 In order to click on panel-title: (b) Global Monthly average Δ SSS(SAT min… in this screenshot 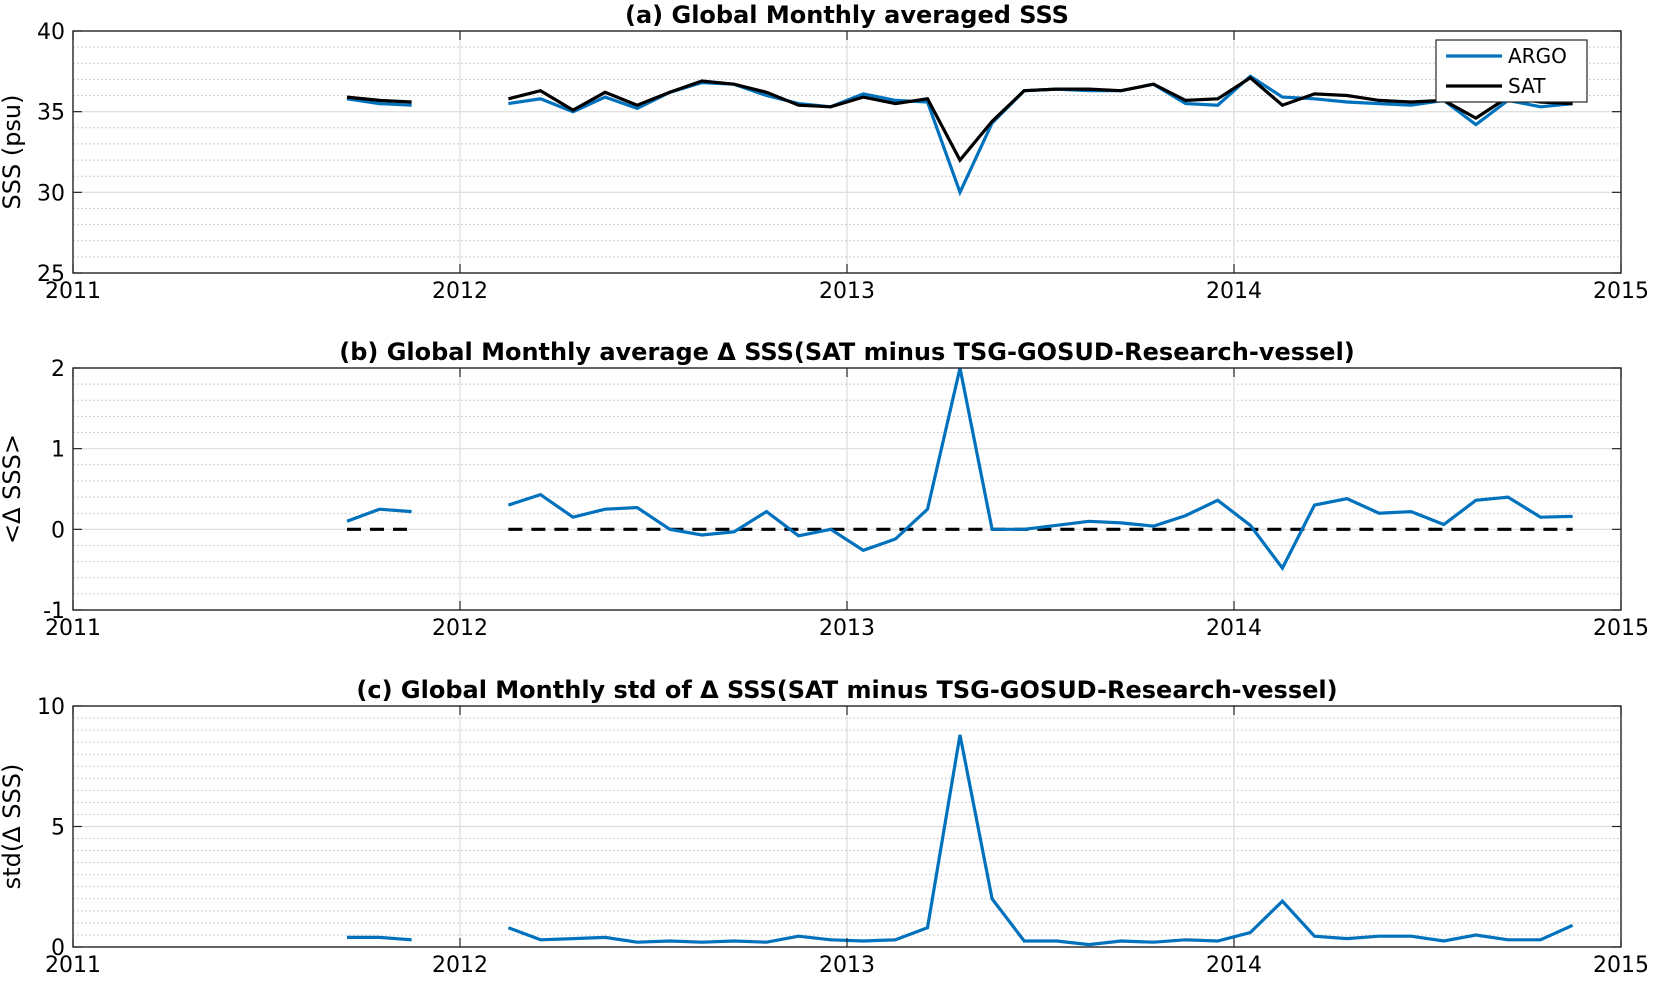, I will do `click(847, 352)`.